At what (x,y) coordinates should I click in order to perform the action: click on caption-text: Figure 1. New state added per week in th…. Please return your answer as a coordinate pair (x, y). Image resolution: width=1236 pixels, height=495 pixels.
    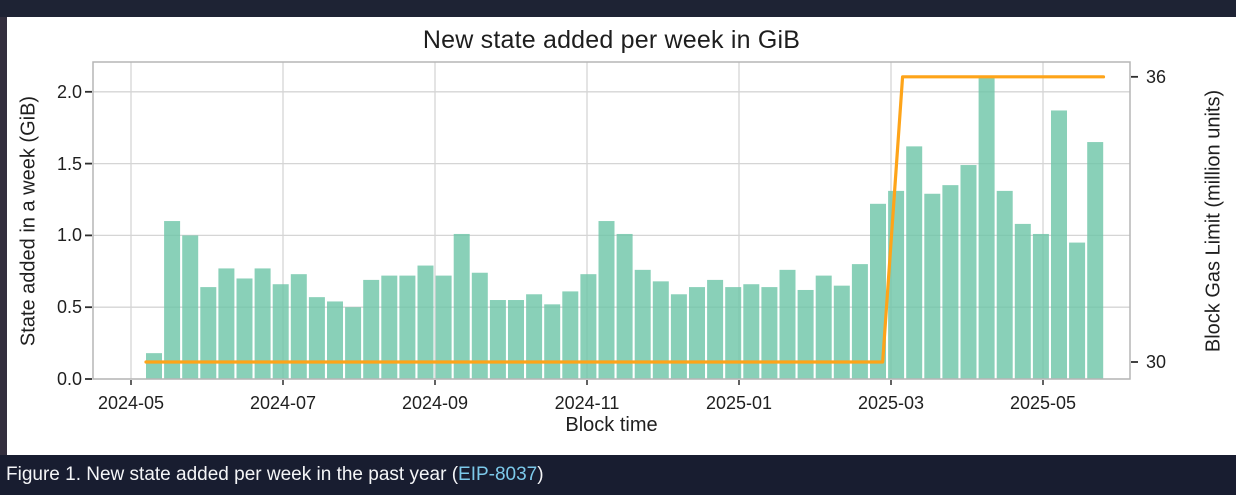
    Looking at the image, I should click on (232, 474).